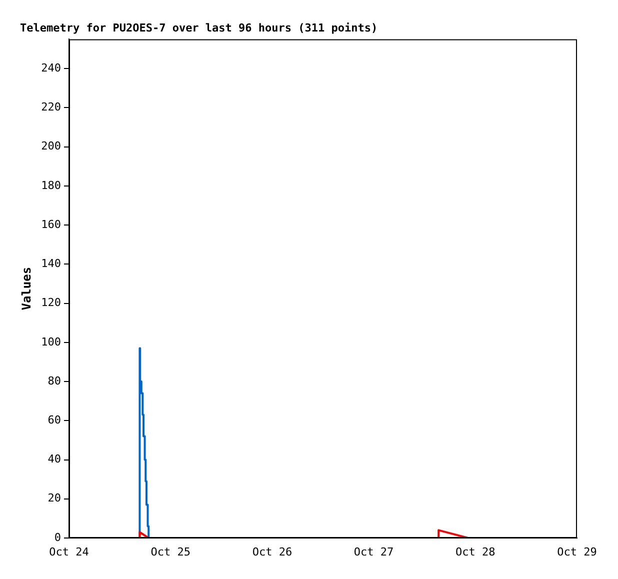 Image resolution: width=618 pixels, height=579 pixels. What do you see at coordinates (272, 551) in the screenshot?
I see `x-tick-label: Oct 26` at bounding box center [272, 551].